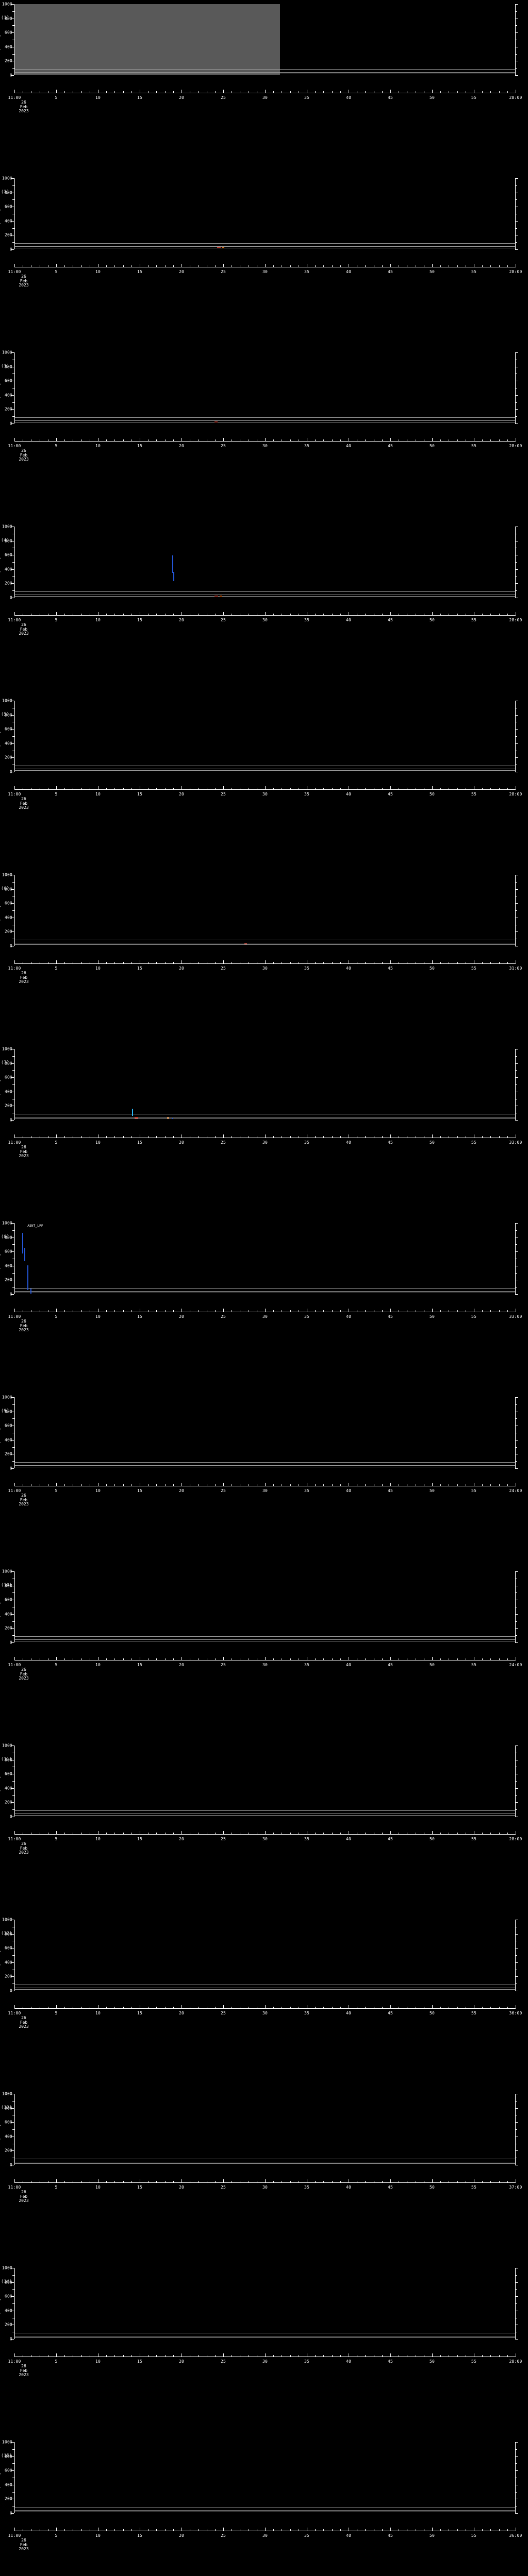  I want to click on x-axis-tick-label: 31:00, so click(515, 968).